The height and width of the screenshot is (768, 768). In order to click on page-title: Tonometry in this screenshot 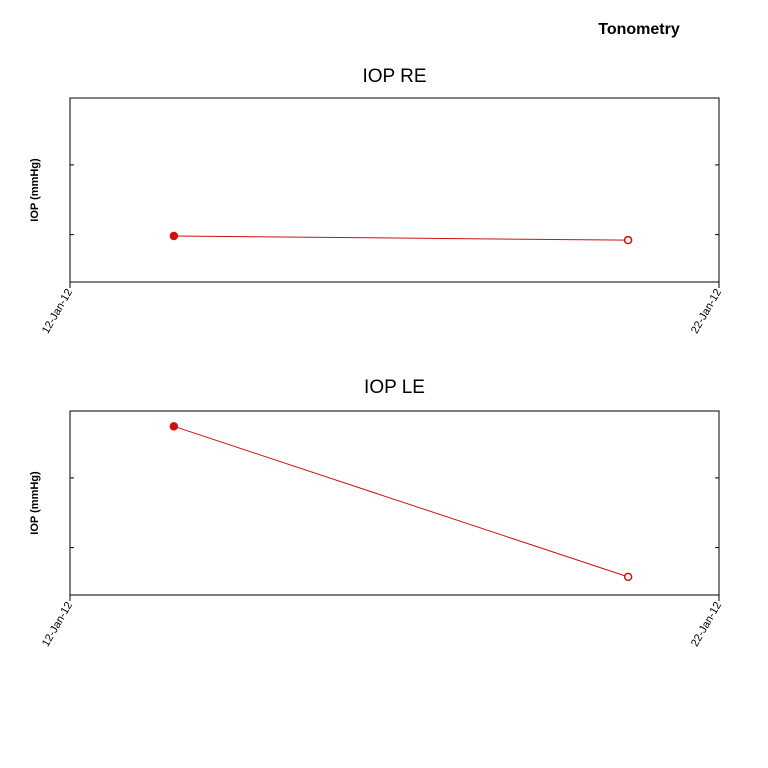, I will do `click(639, 29)`.